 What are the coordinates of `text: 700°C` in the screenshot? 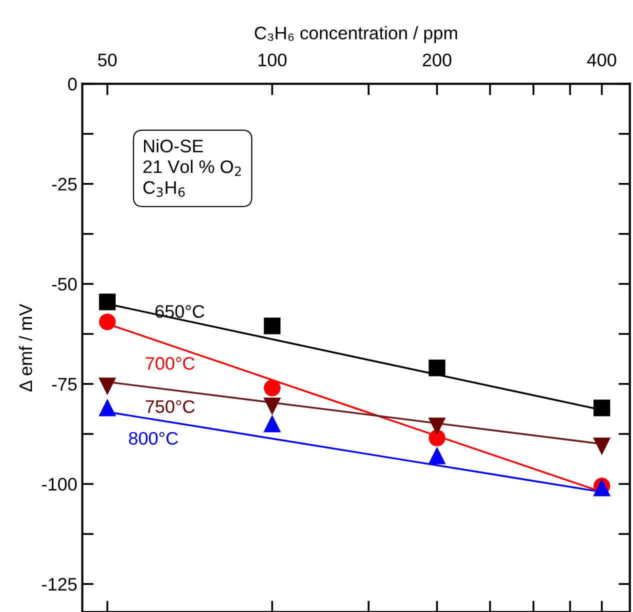 It's located at (170, 363).